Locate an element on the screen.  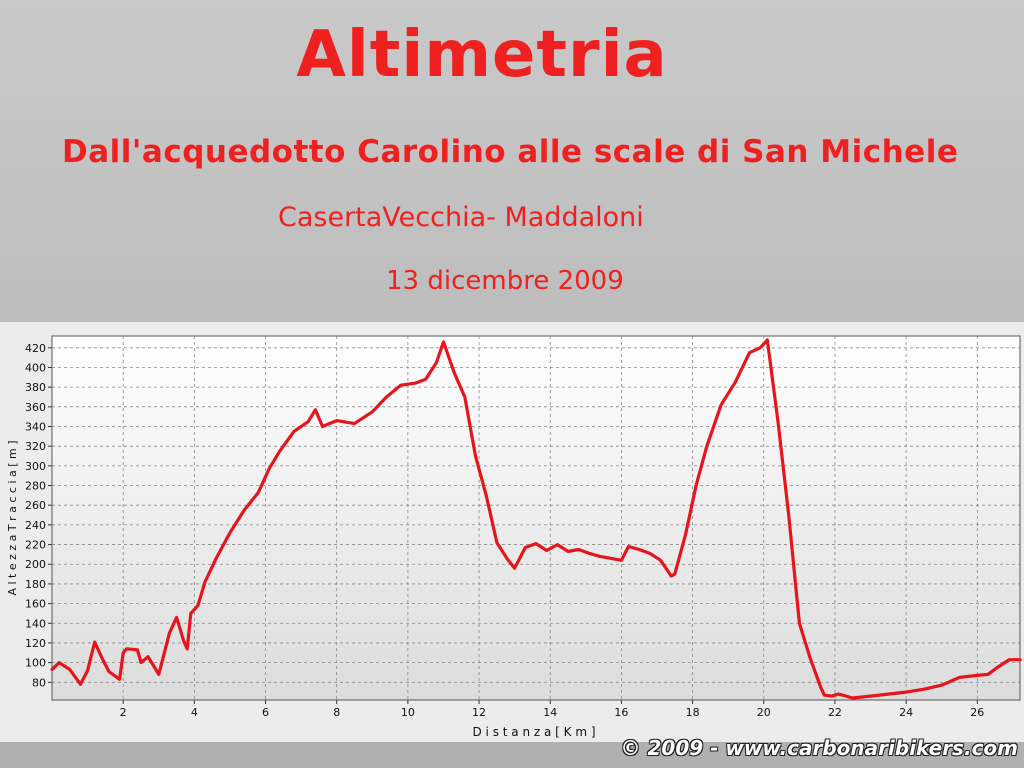
y-tick-label: 160 is located at coordinates (35, 604).